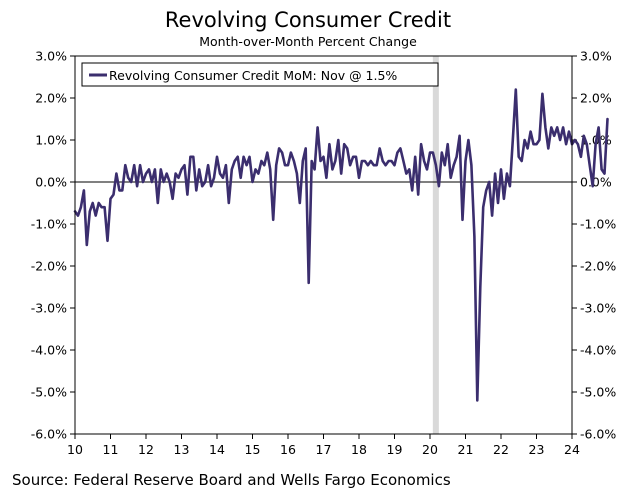 The width and height of the screenshot is (635, 493). I want to click on legend-box, so click(260, 74).